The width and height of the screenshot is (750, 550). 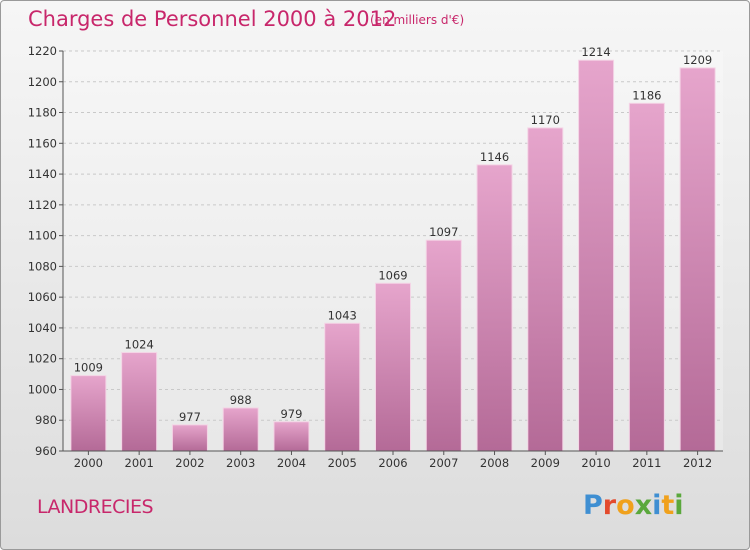 I want to click on x-tick-label: 2006, so click(x=392, y=463).